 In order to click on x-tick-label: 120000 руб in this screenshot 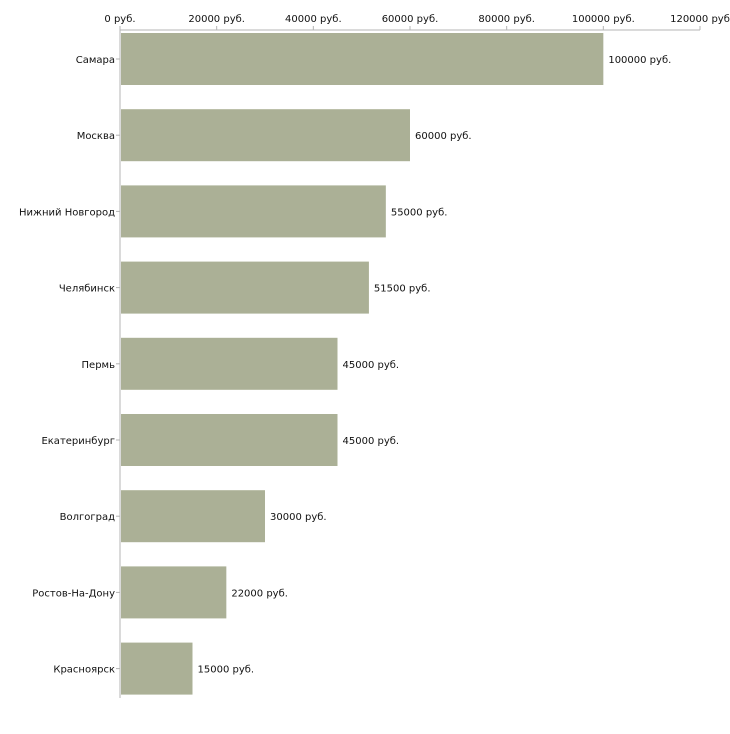, I will do `click(700, 19)`.